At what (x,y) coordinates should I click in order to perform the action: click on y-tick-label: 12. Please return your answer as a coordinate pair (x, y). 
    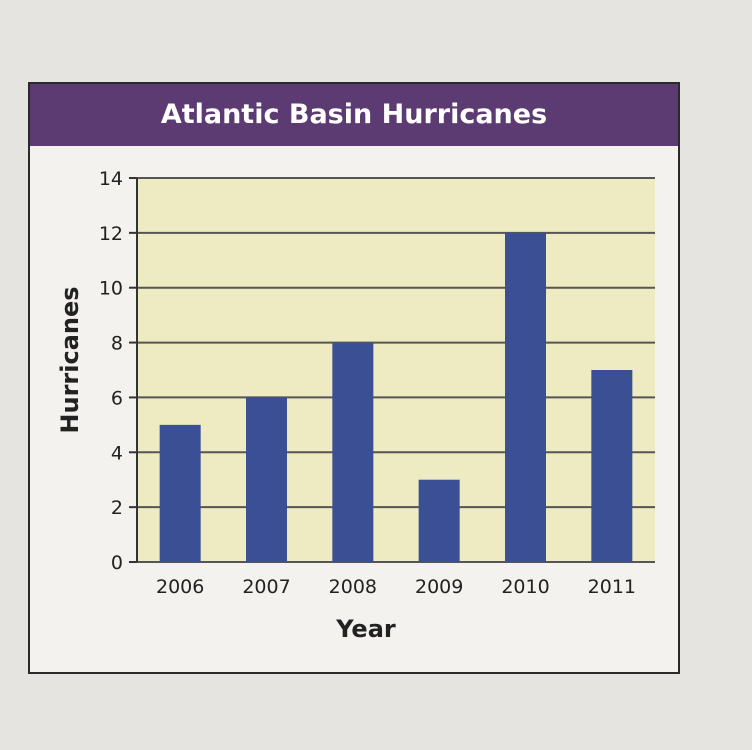
    Looking at the image, I should click on (111, 234).